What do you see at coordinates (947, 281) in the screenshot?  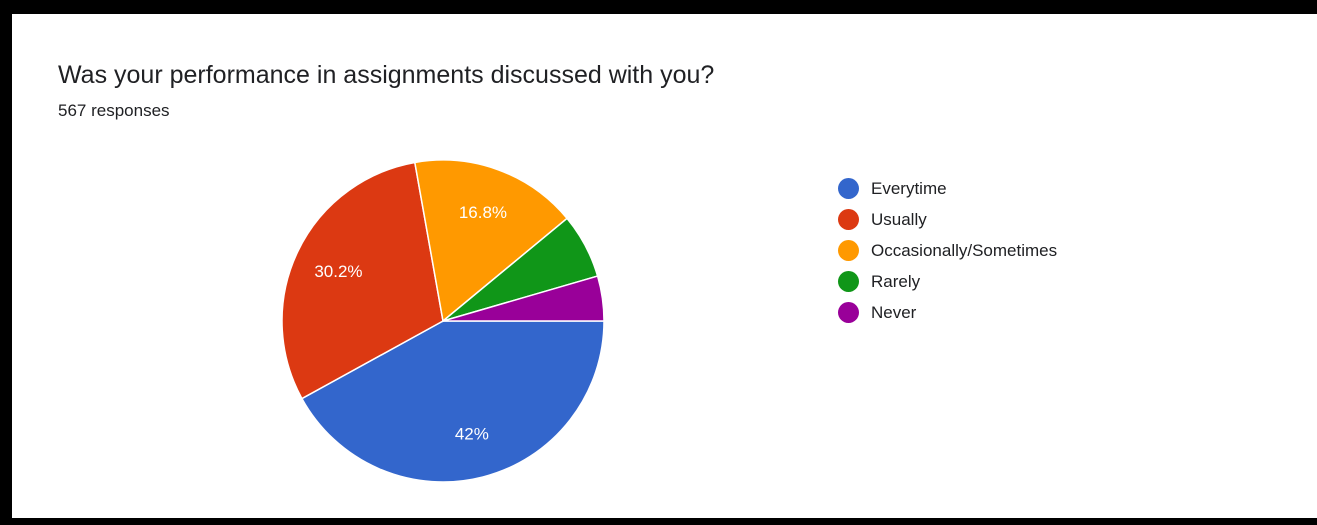 I see `legend-item: Rarely` at bounding box center [947, 281].